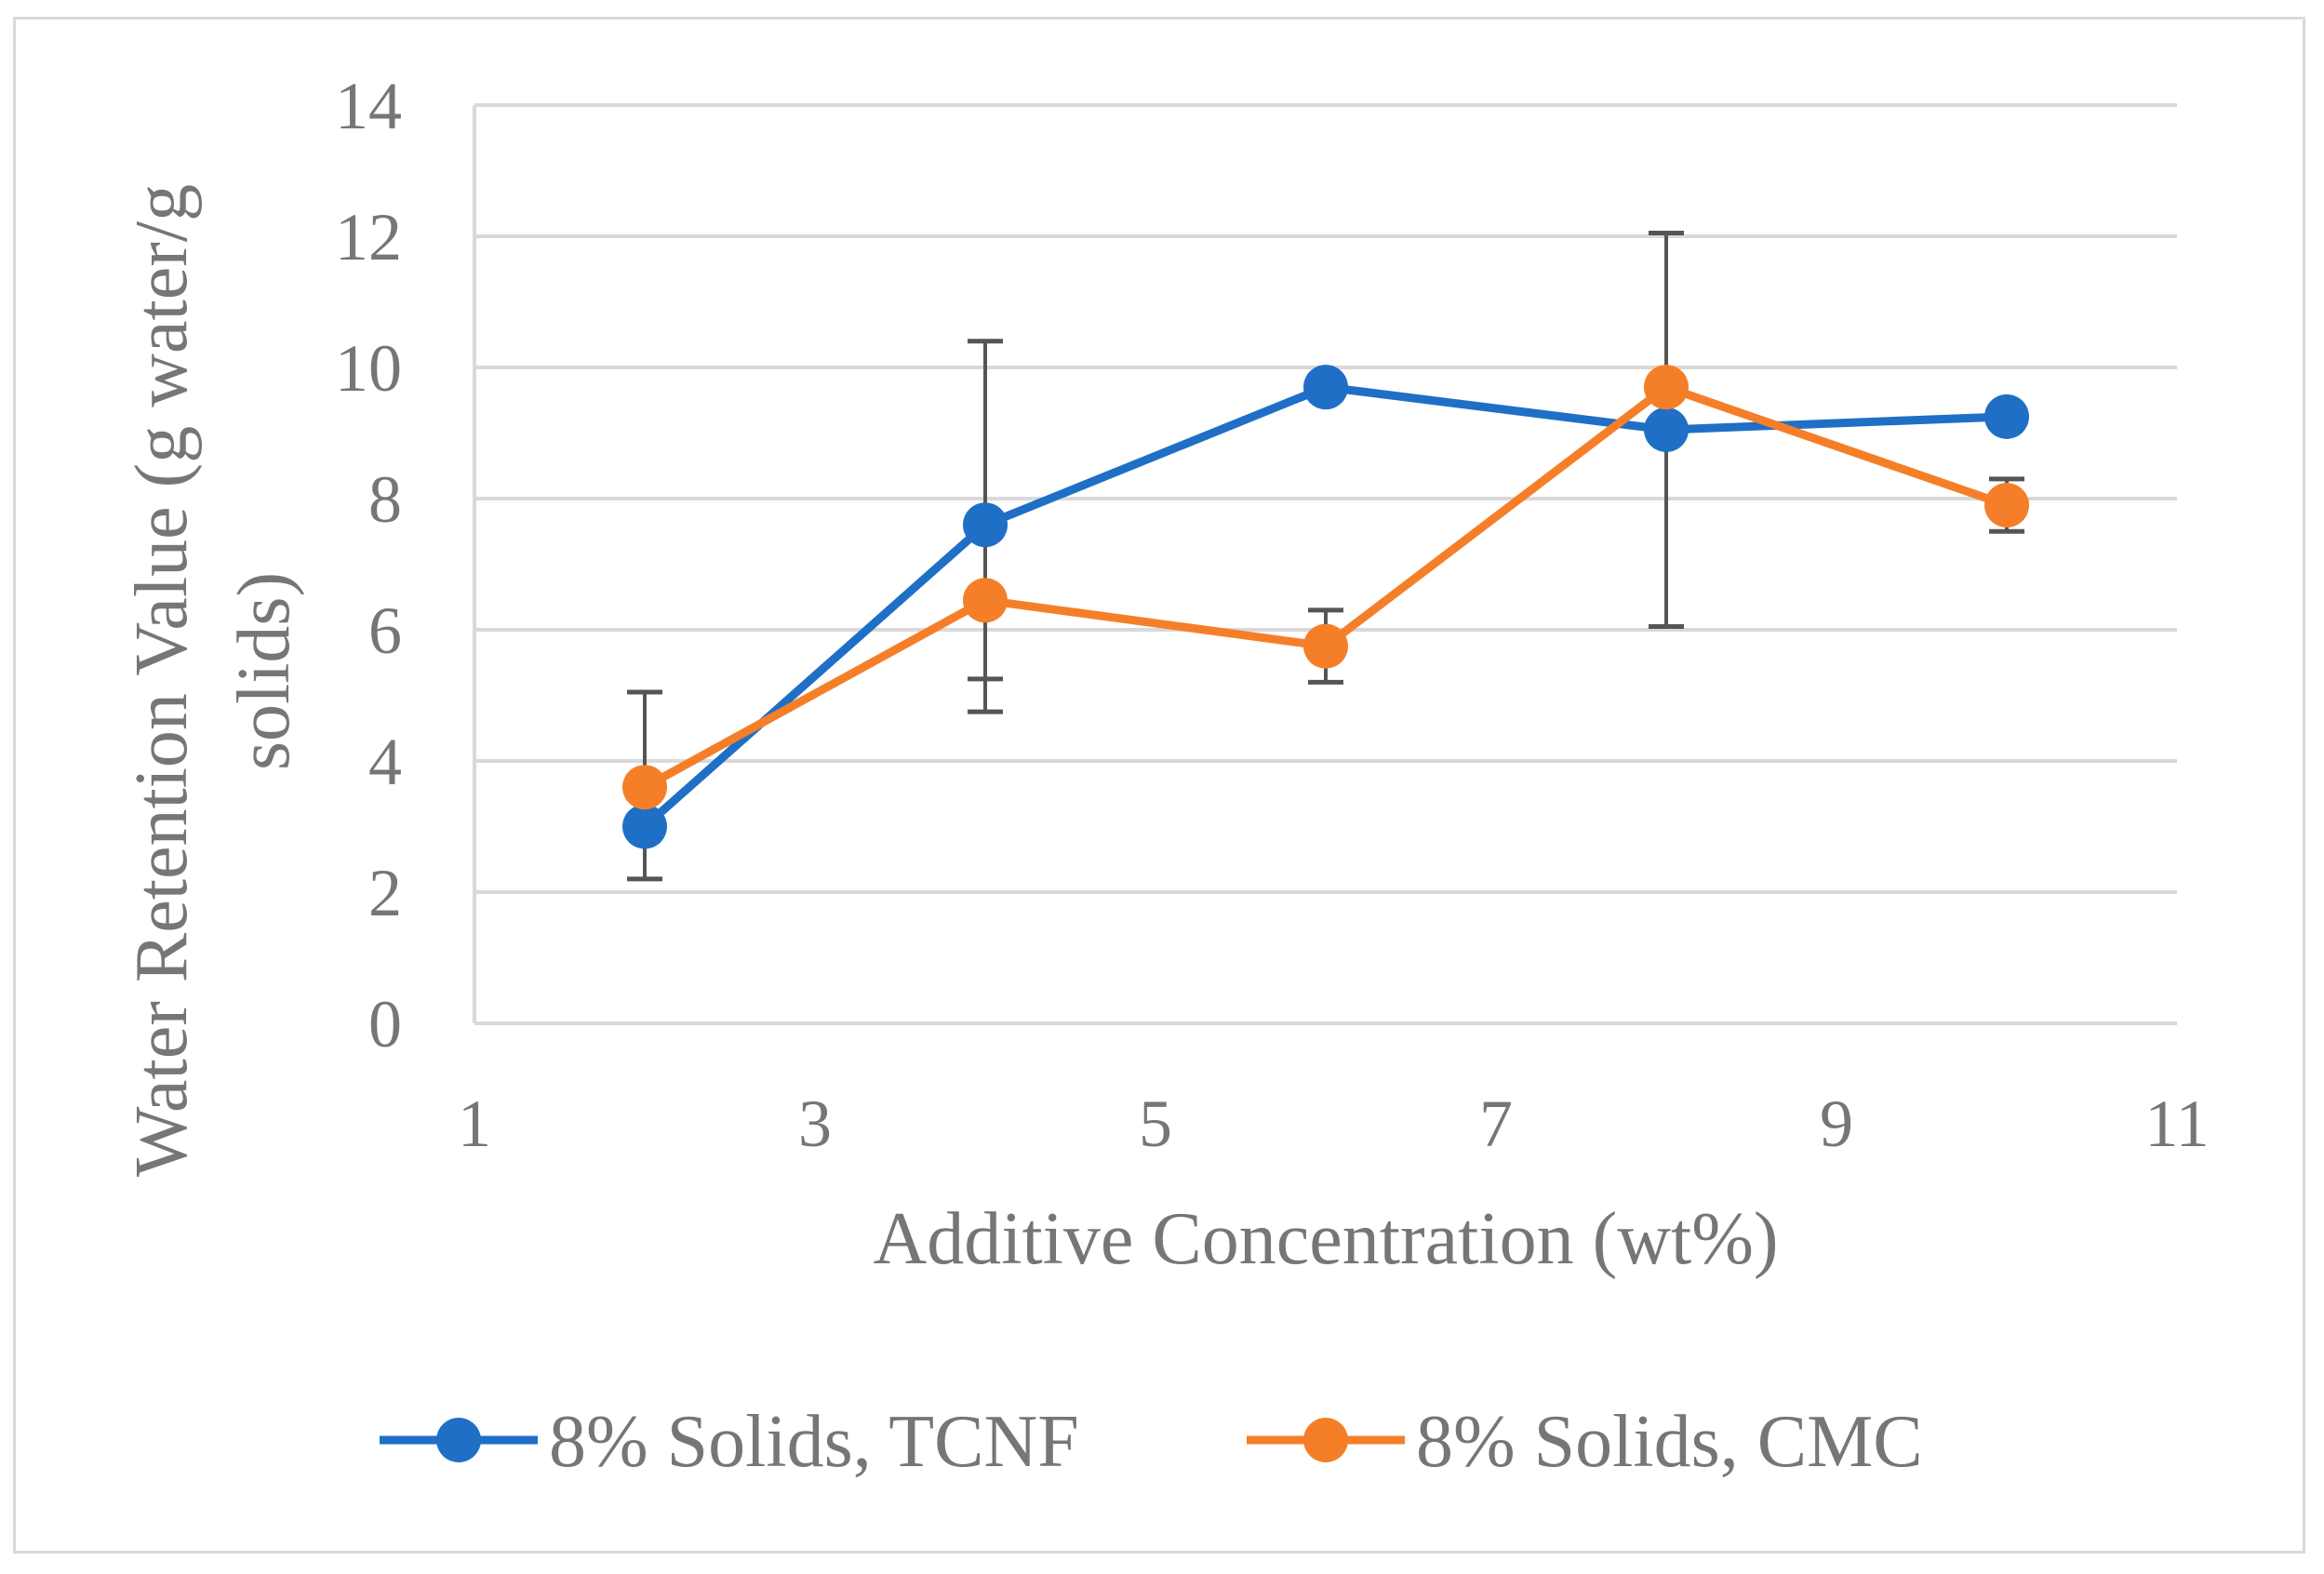 This screenshot has height=1574, width=2324. Describe the element at coordinates (385, 499) in the screenshot. I see `y-tick-label: 8` at that location.